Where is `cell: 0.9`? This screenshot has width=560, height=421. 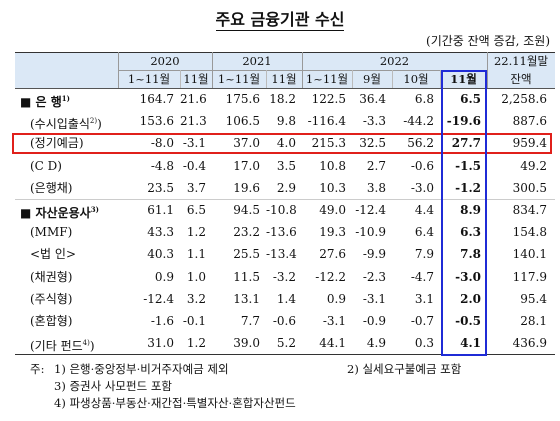 cell: 0.9 is located at coordinates (336, 298).